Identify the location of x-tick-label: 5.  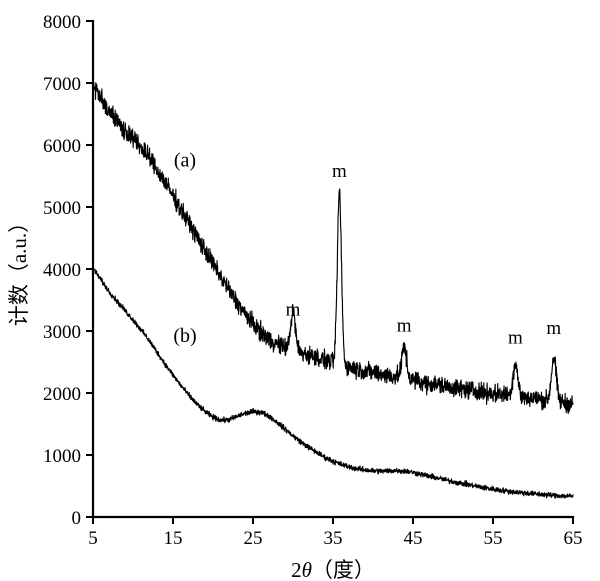
(93, 538).